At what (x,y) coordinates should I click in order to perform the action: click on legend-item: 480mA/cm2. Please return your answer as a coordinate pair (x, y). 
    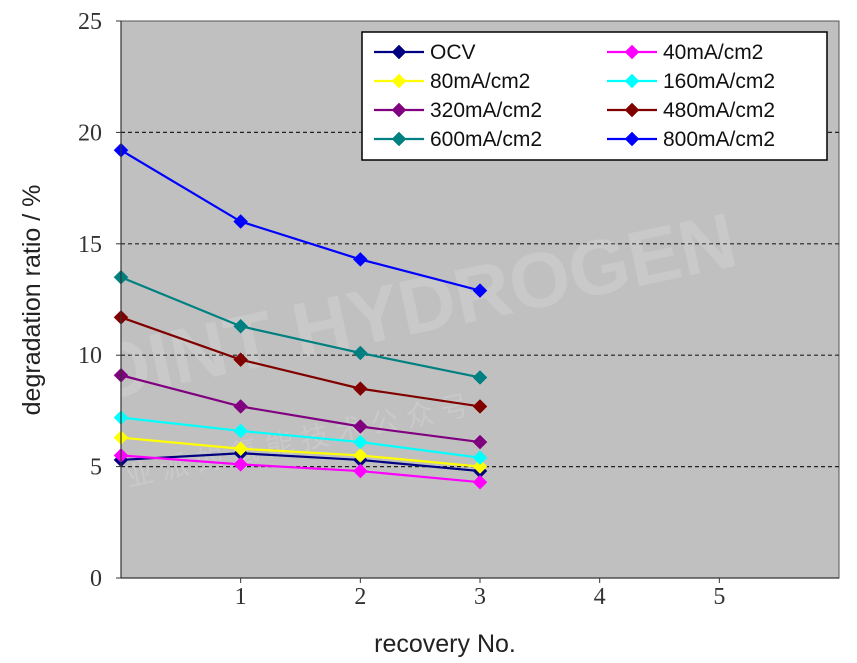
    Looking at the image, I should click on (691, 110).